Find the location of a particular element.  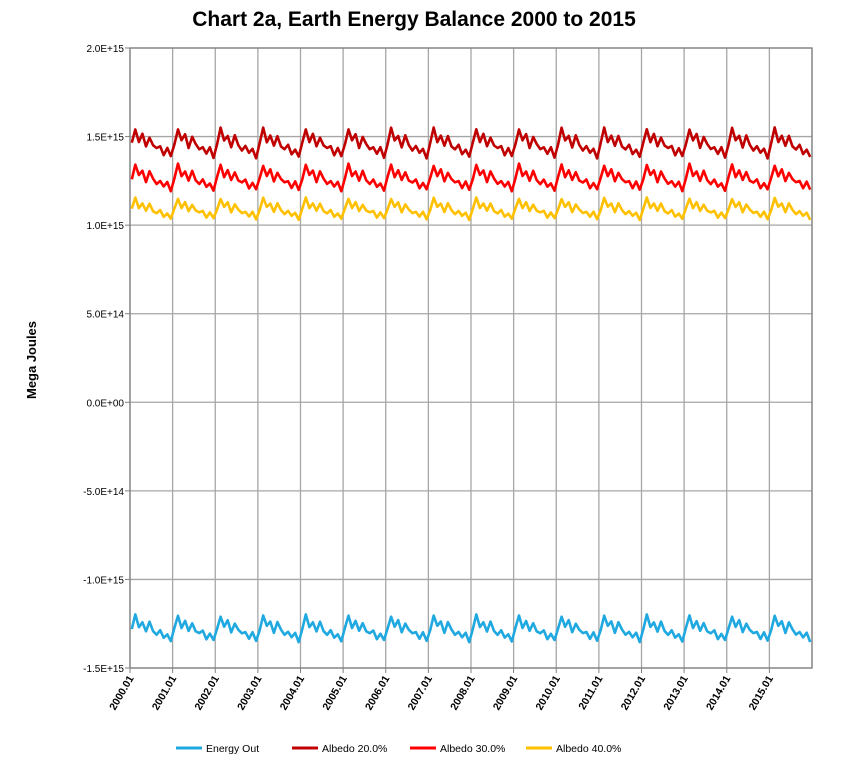

y-tick-label: -5.0E+14 is located at coordinates (103, 492).